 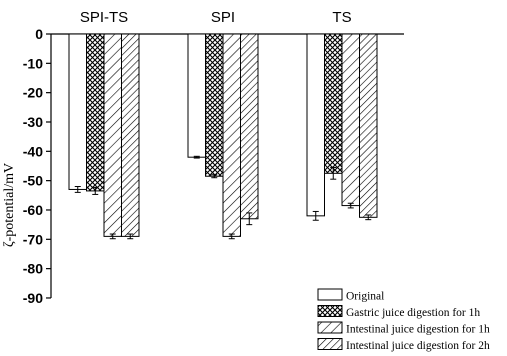 What do you see at coordinates (418, 330) in the screenshot?
I see `legend-label: Intestinal juice digestion for 1h` at bounding box center [418, 330].